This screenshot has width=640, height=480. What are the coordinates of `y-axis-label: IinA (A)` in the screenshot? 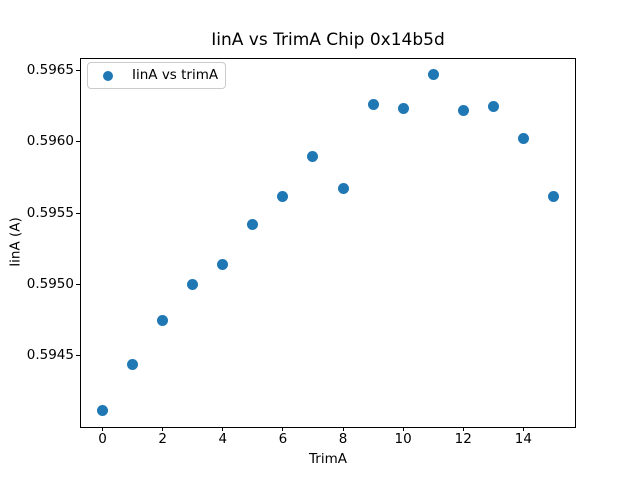 It's located at (15, 242).